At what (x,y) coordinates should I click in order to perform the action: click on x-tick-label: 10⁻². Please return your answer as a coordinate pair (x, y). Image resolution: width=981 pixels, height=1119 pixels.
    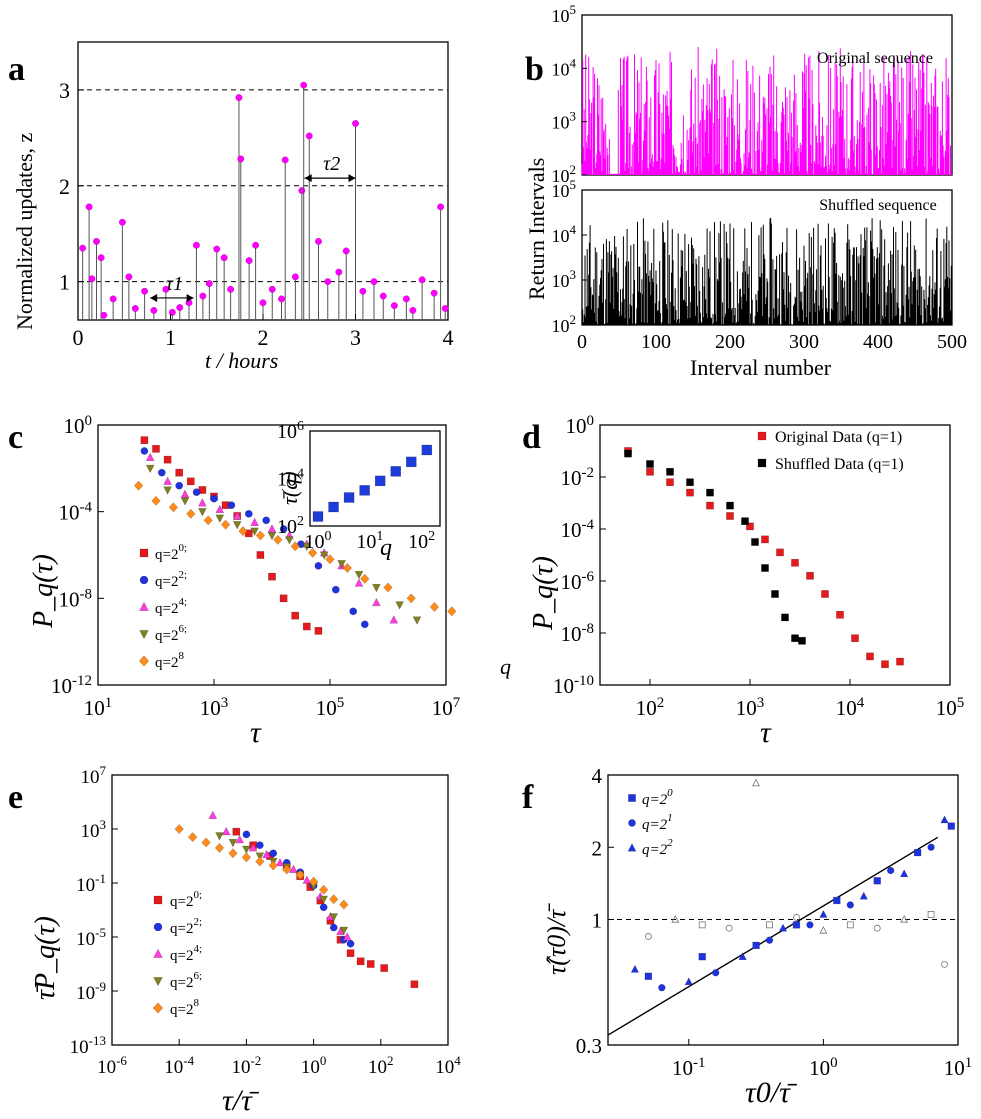
    Looking at the image, I should click on (246, 1065).